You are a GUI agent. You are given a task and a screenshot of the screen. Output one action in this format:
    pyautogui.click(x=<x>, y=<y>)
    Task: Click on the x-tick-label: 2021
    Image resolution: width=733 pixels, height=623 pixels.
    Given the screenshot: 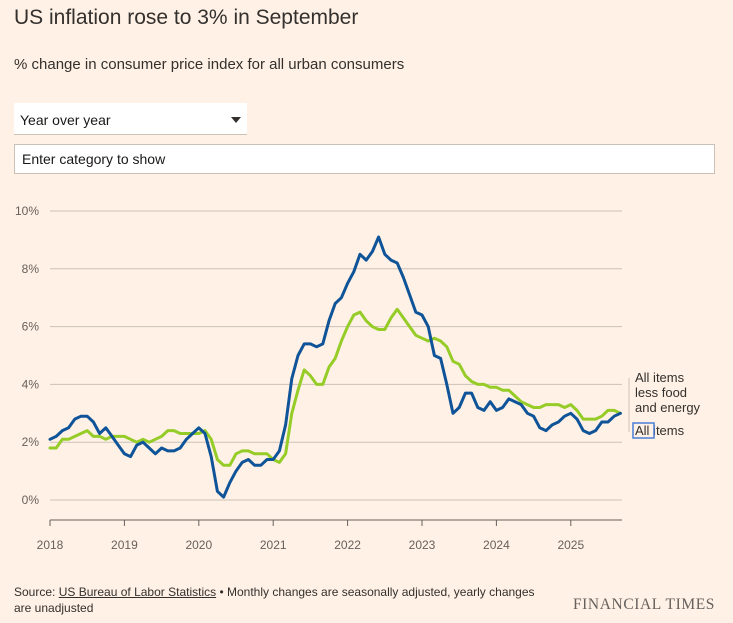 What is the action you would take?
    pyautogui.click(x=273, y=545)
    